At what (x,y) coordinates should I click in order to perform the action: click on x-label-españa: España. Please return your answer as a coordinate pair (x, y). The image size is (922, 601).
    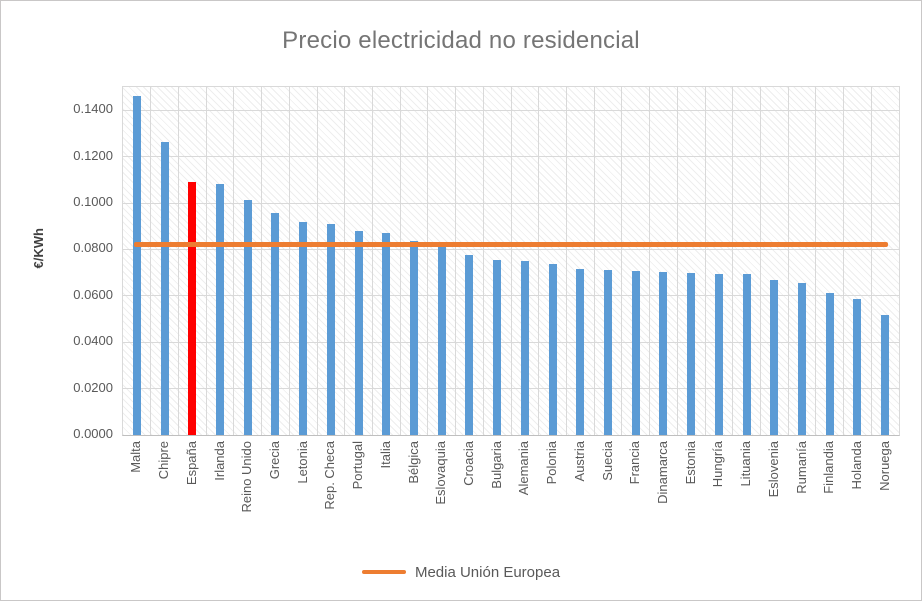
    Looking at the image, I should click on (191, 463).